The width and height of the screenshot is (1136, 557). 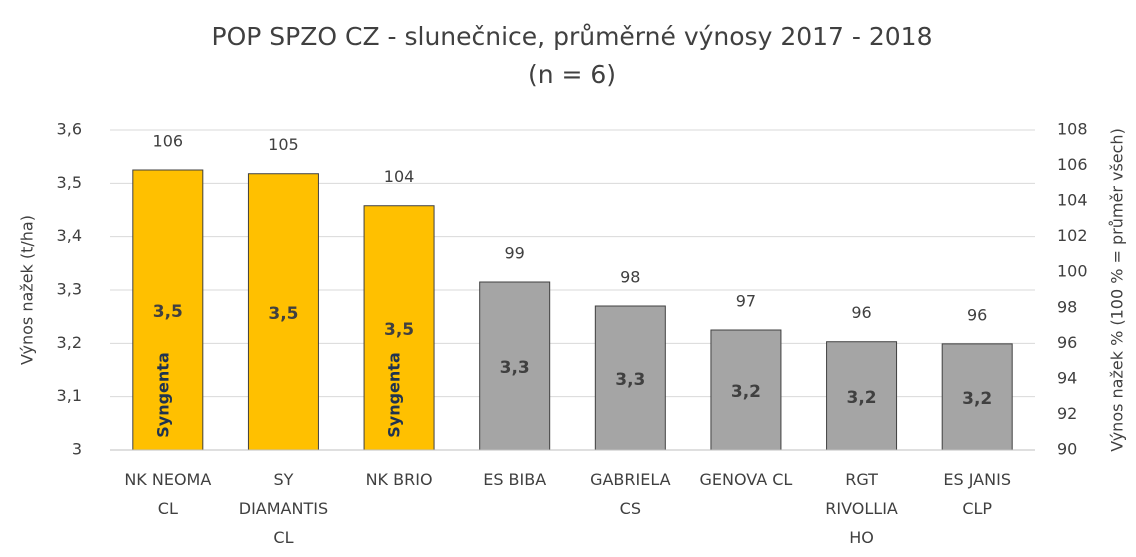 What do you see at coordinates (168, 141) in the screenshot?
I see `percent-label: 106` at bounding box center [168, 141].